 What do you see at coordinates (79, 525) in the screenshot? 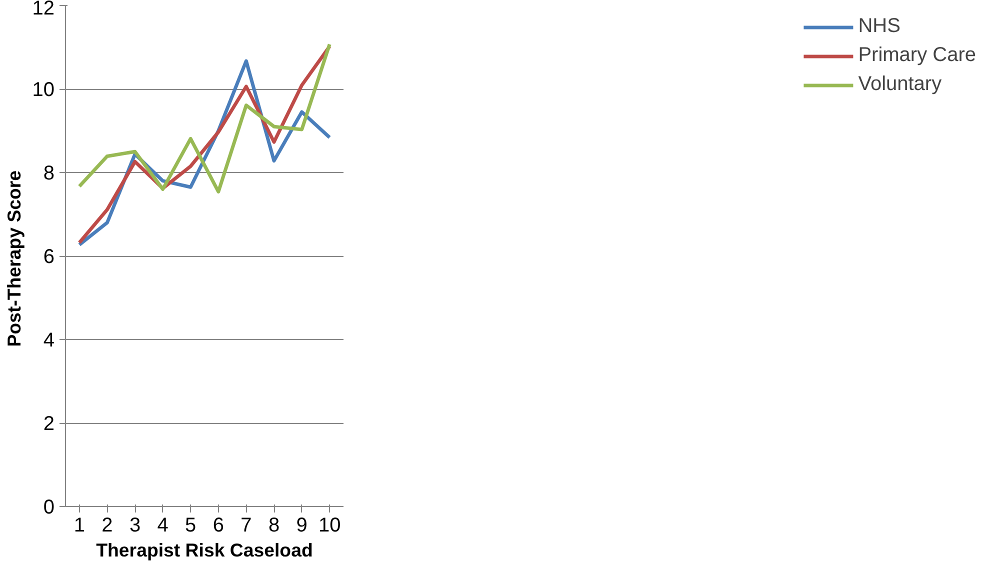
I see `x-tick-label: 1` at bounding box center [79, 525].